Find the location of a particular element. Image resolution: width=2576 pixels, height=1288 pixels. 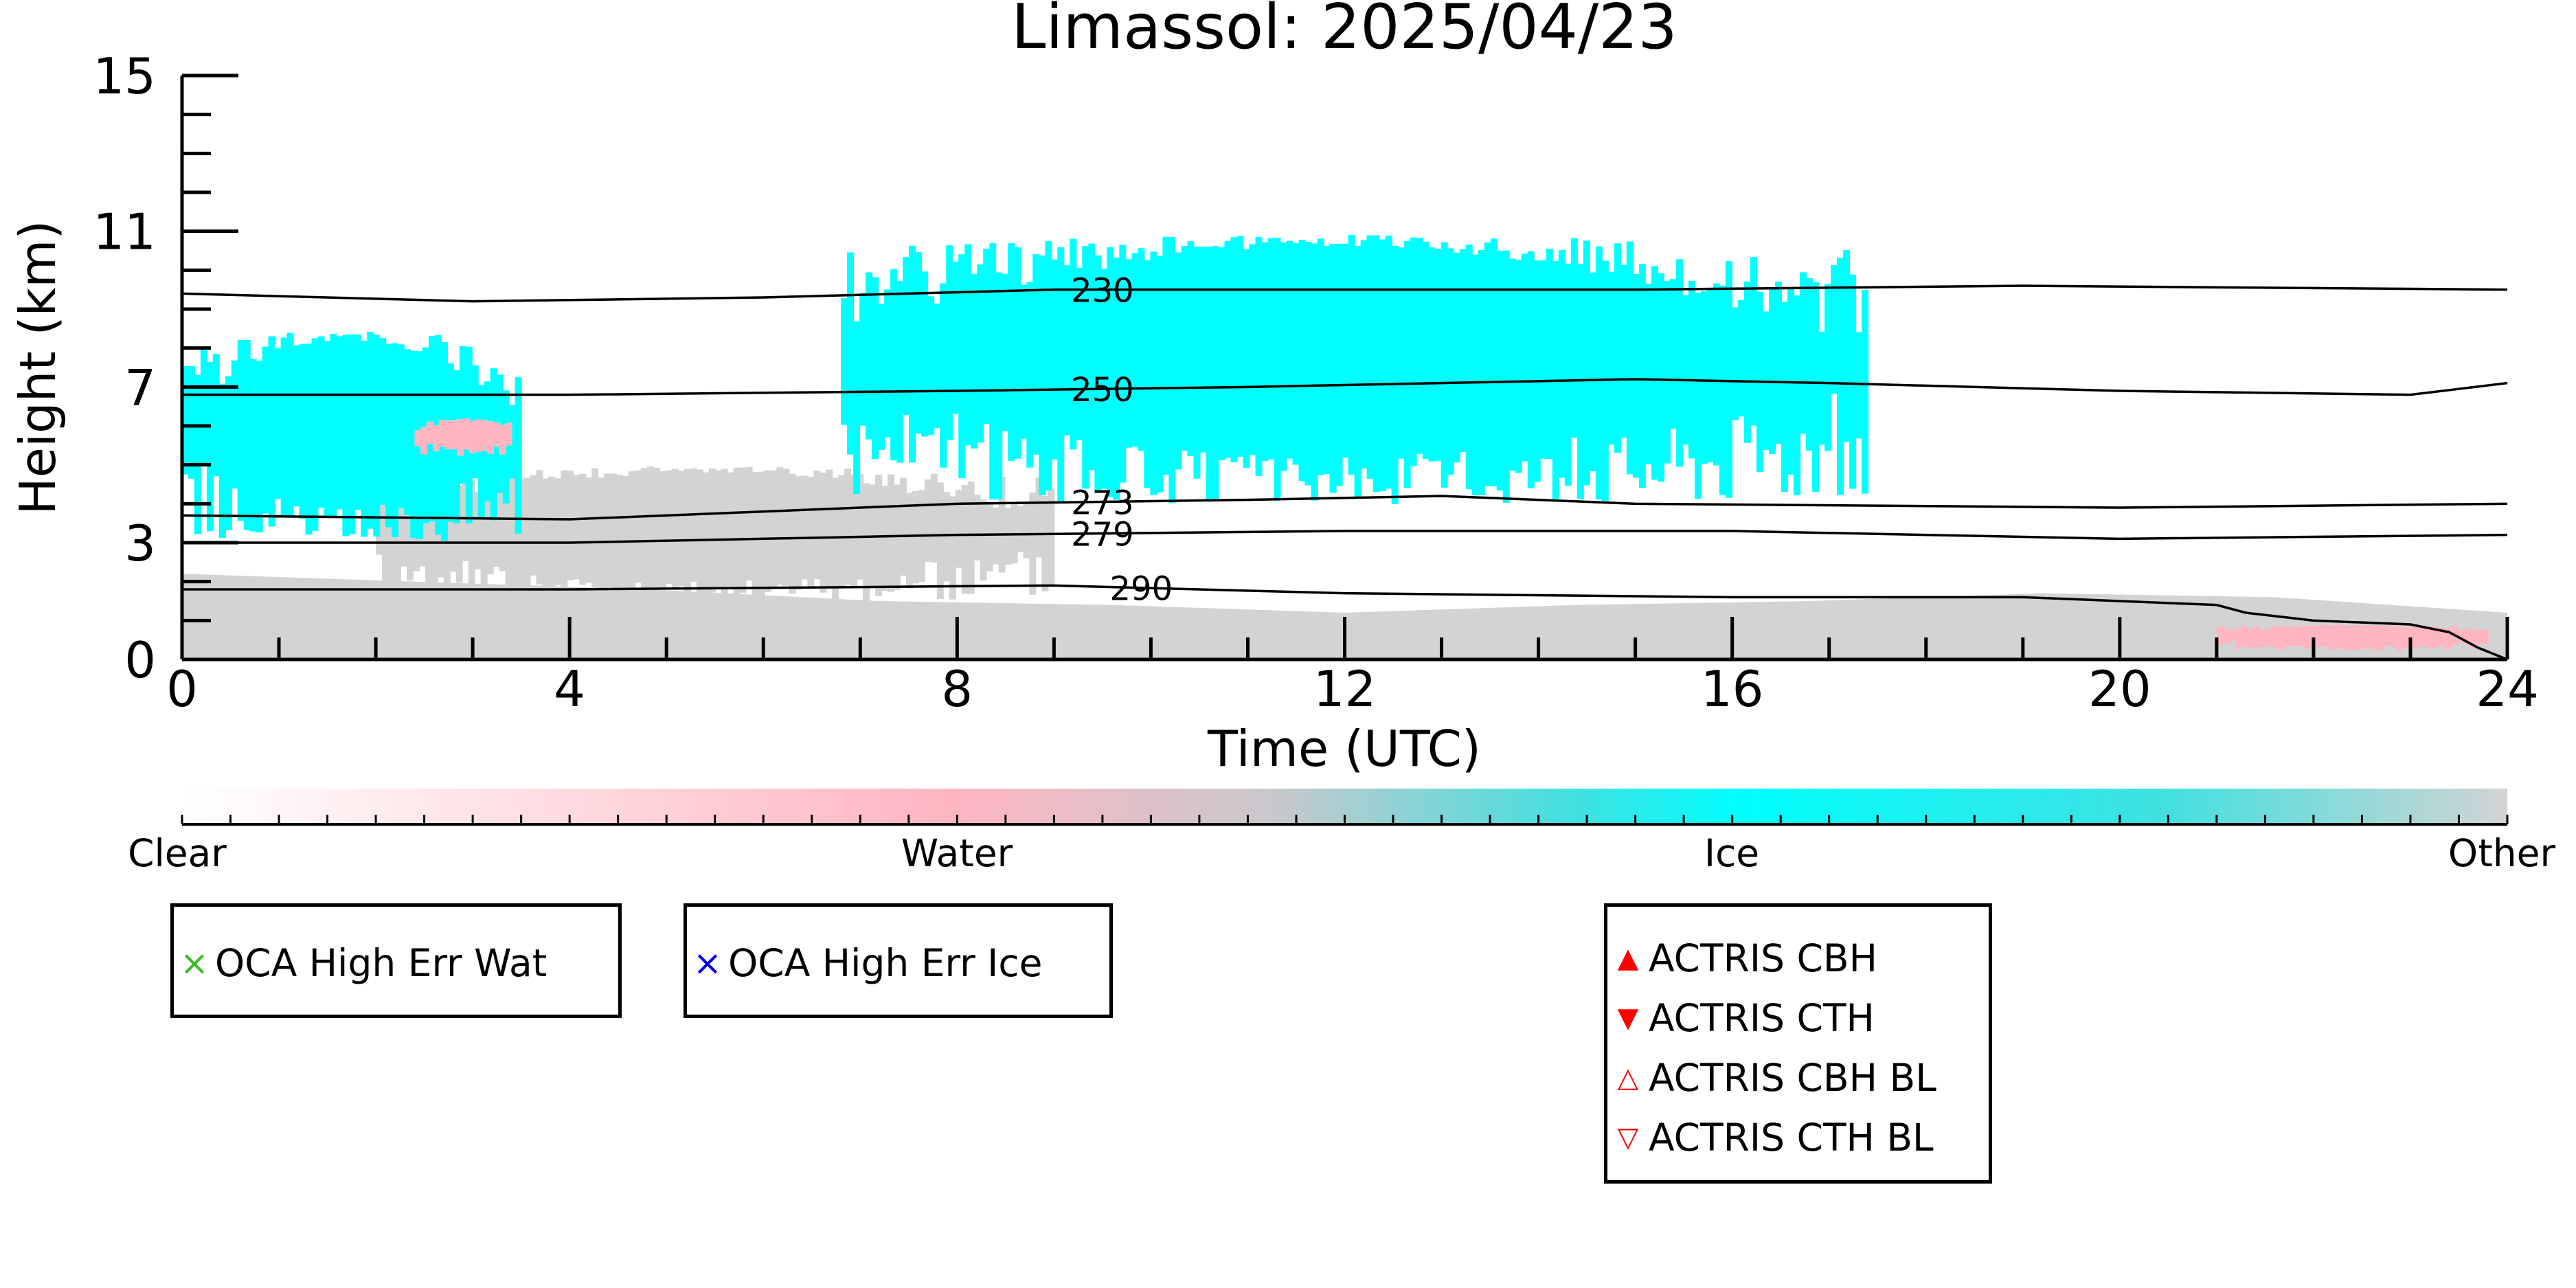

colorbar-label-clear: Clear is located at coordinates (177, 853).